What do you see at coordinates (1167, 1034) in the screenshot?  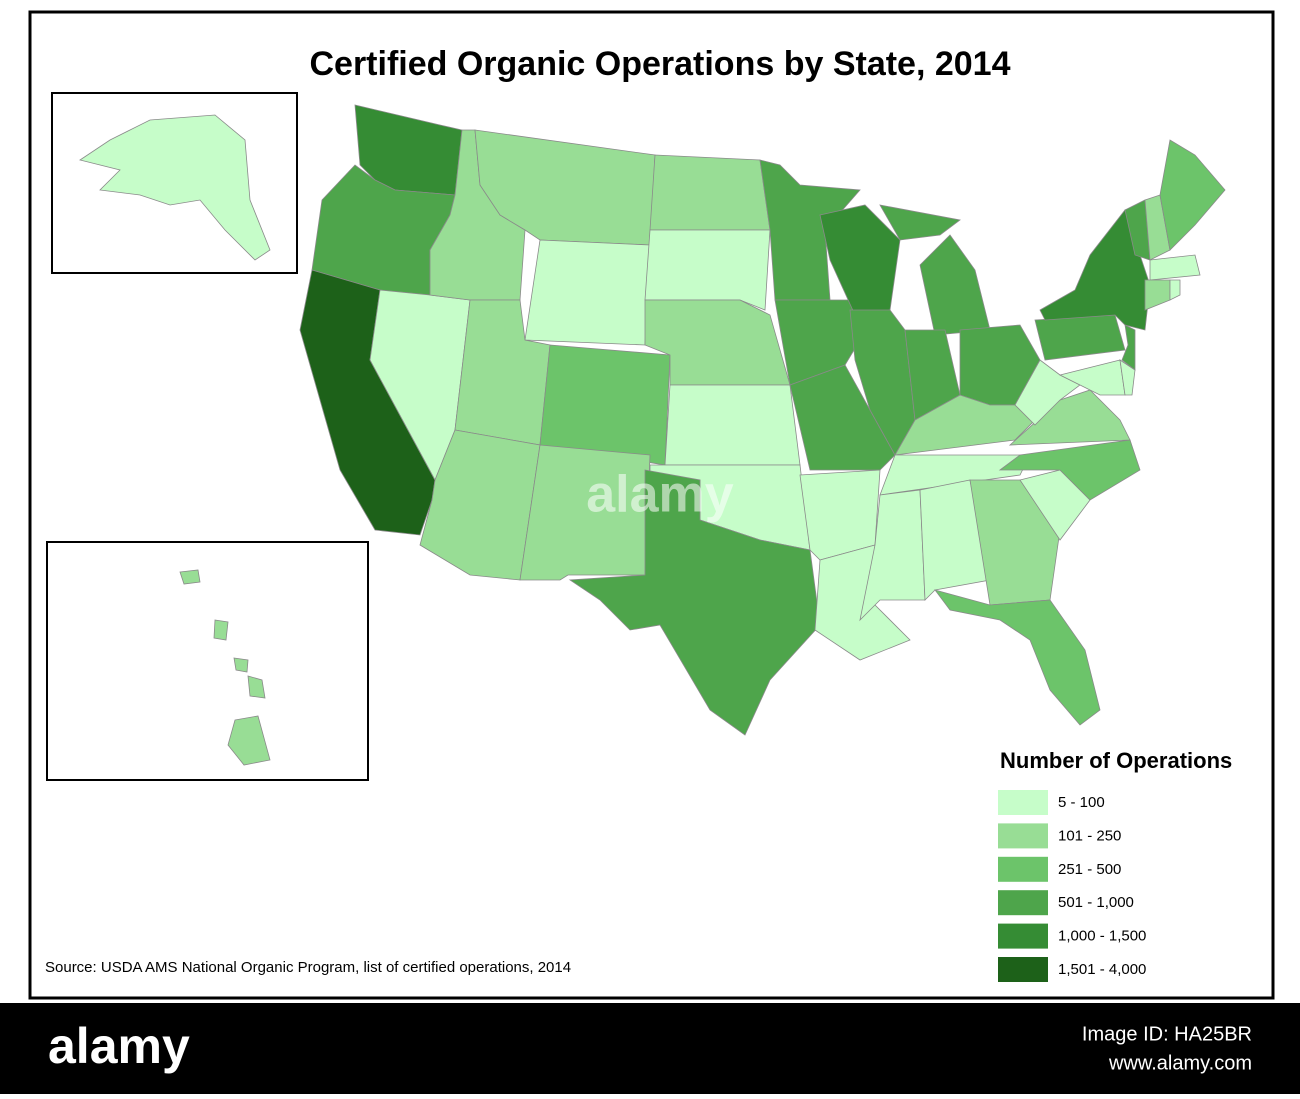 I see `footer-image-id: Image ID: HA25BR` at bounding box center [1167, 1034].